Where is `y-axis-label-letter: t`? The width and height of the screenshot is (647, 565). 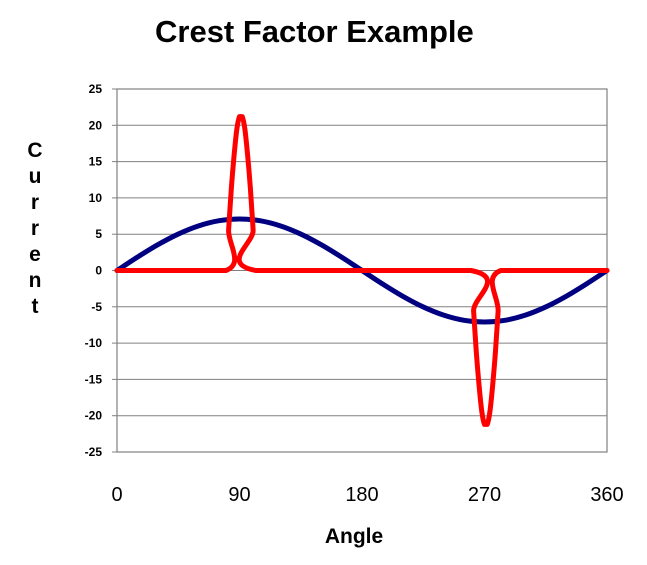
y-axis-label-letter: t is located at coordinates (35, 306).